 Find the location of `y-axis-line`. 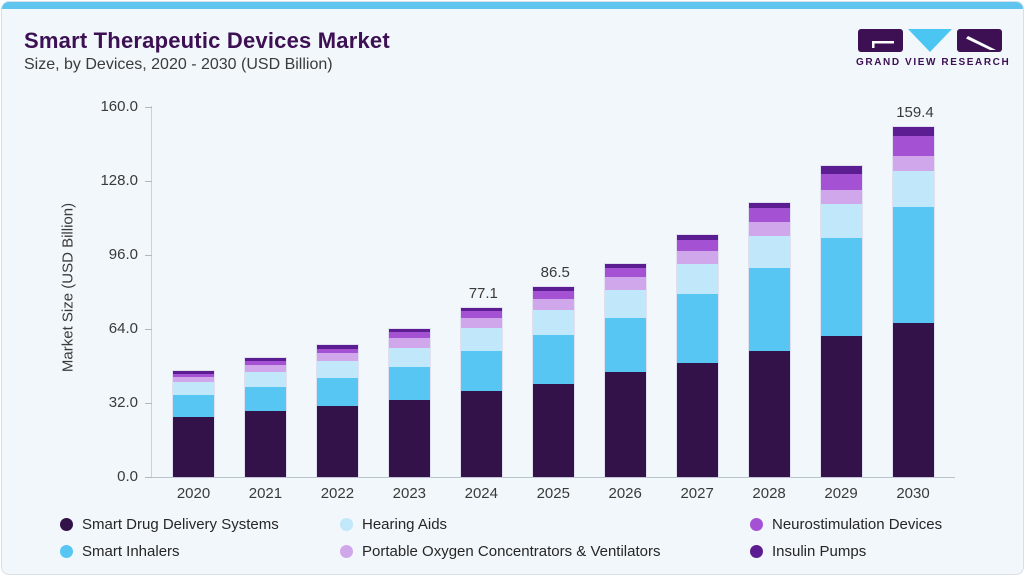

y-axis-line is located at coordinates (151, 292).